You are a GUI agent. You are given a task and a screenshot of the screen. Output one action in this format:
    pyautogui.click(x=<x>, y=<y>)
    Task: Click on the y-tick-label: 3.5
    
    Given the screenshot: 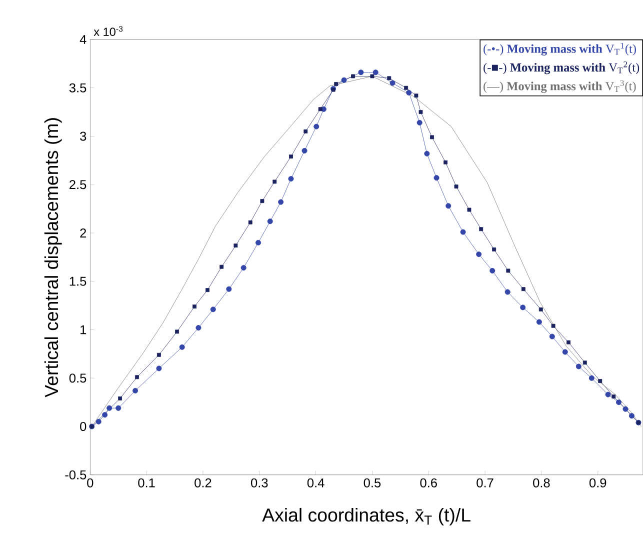 What is the action you would take?
    pyautogui.click(x=77, y=87)
    